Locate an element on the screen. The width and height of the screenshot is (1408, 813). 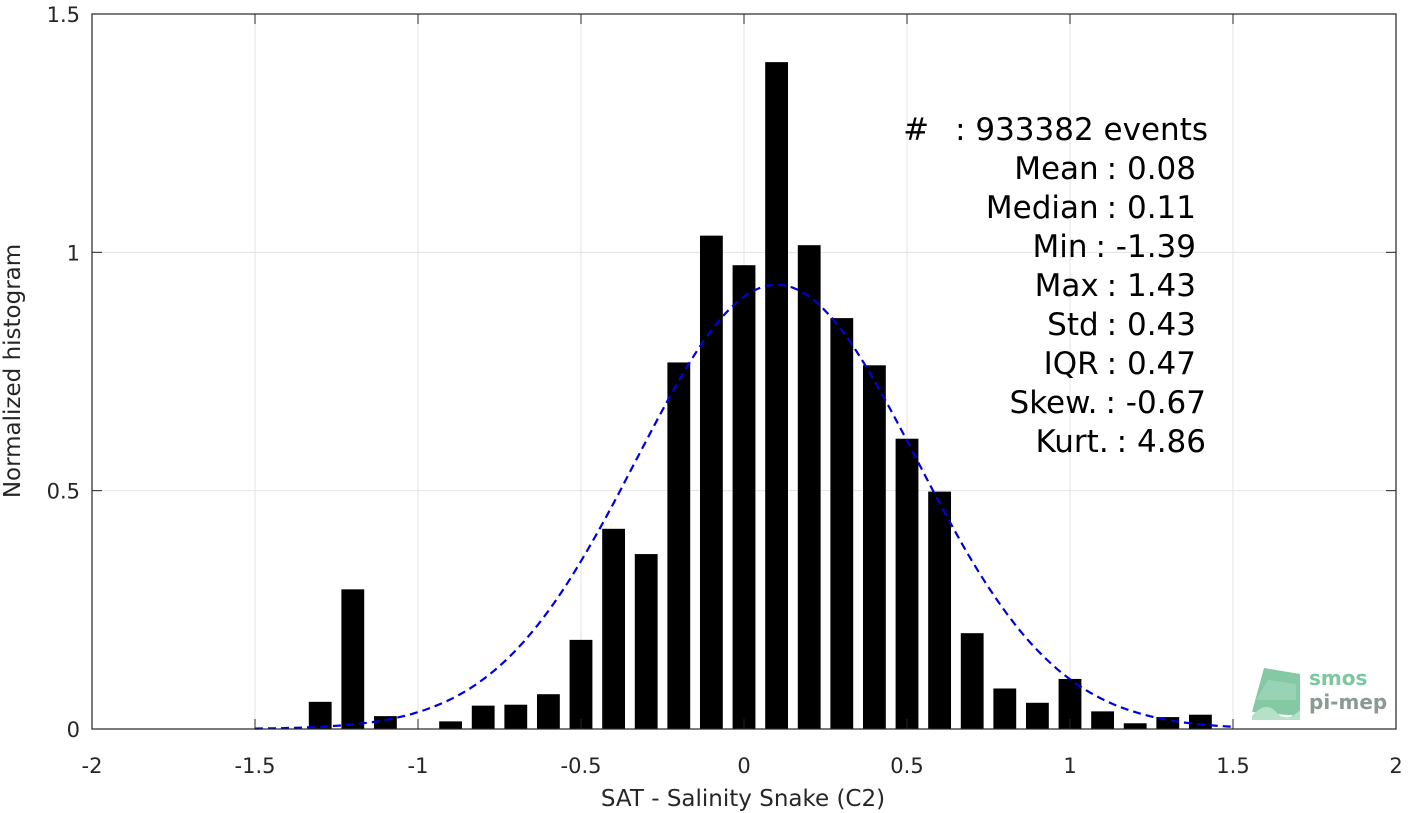
y-tick-label: 1 is located at coordinates (73, 253).